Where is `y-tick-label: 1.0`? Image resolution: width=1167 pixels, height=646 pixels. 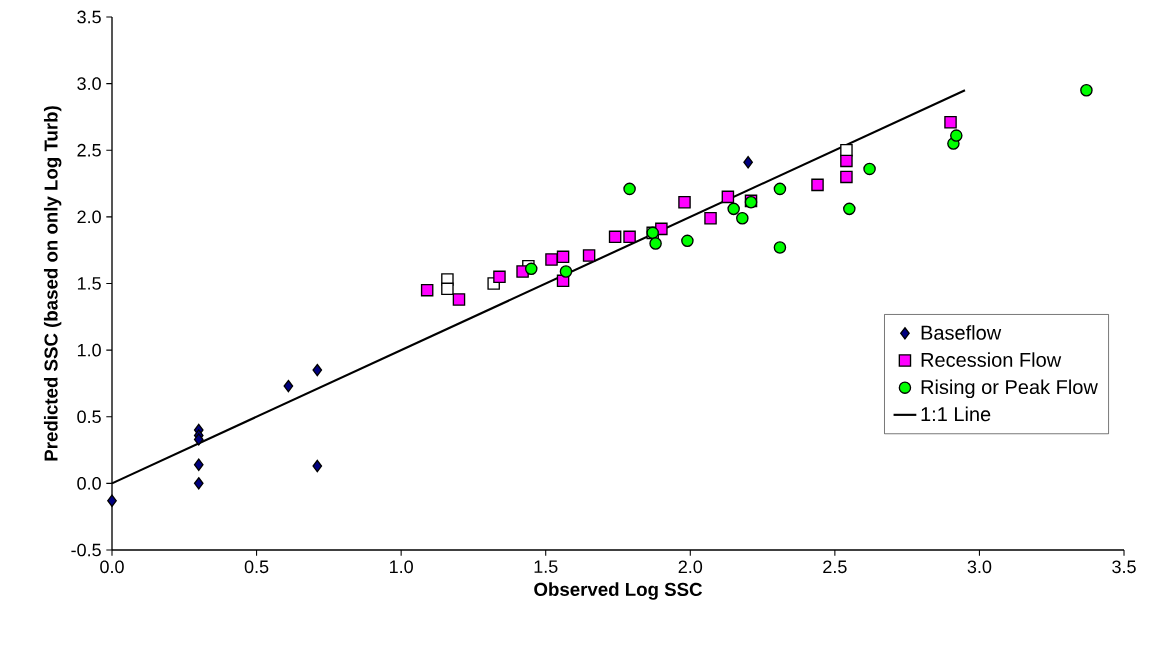 y-tick-label: 1.0 is located at coordinates (89, 350).